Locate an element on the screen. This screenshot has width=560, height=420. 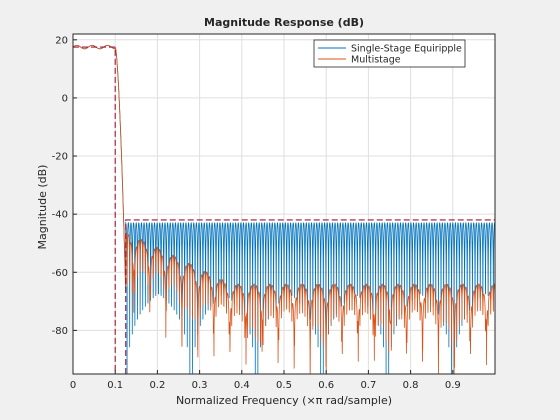
x-tick-label: 0.6 is located at coordinates (326, 385).